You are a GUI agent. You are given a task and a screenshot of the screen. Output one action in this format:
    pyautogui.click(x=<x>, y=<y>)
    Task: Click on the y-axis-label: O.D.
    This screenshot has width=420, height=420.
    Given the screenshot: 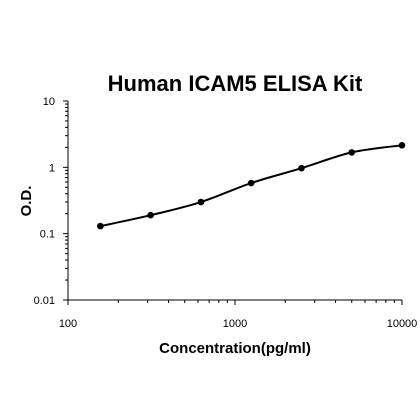 What is the action you would take?
    pyautogui.click(x=26, y=201)
    